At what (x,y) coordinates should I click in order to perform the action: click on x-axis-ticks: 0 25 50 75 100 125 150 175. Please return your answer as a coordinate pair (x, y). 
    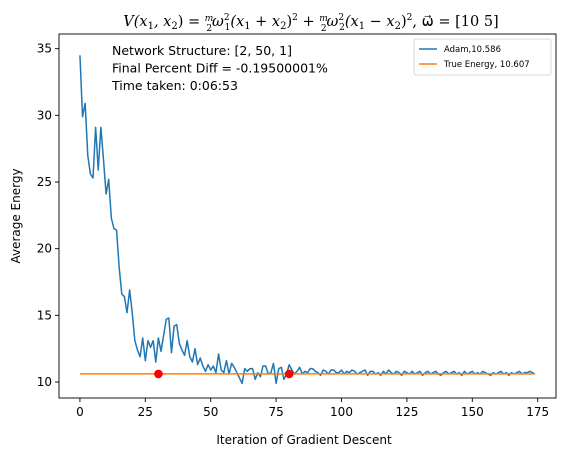
    Looking at the image, I should click on (312, 408).